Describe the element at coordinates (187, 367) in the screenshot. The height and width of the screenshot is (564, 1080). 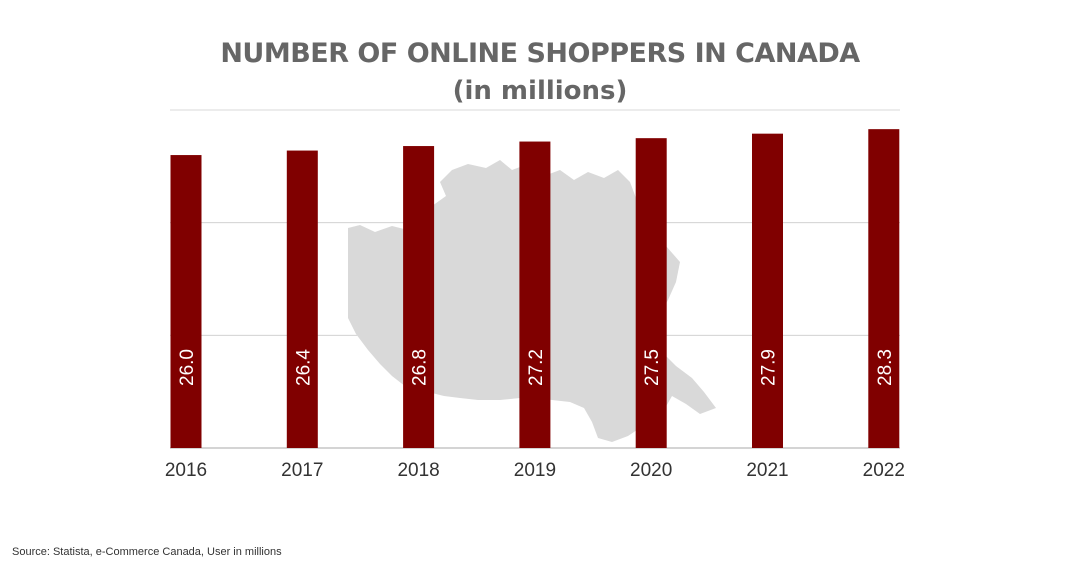
I see `bar-value-label: 26.0` at that location.